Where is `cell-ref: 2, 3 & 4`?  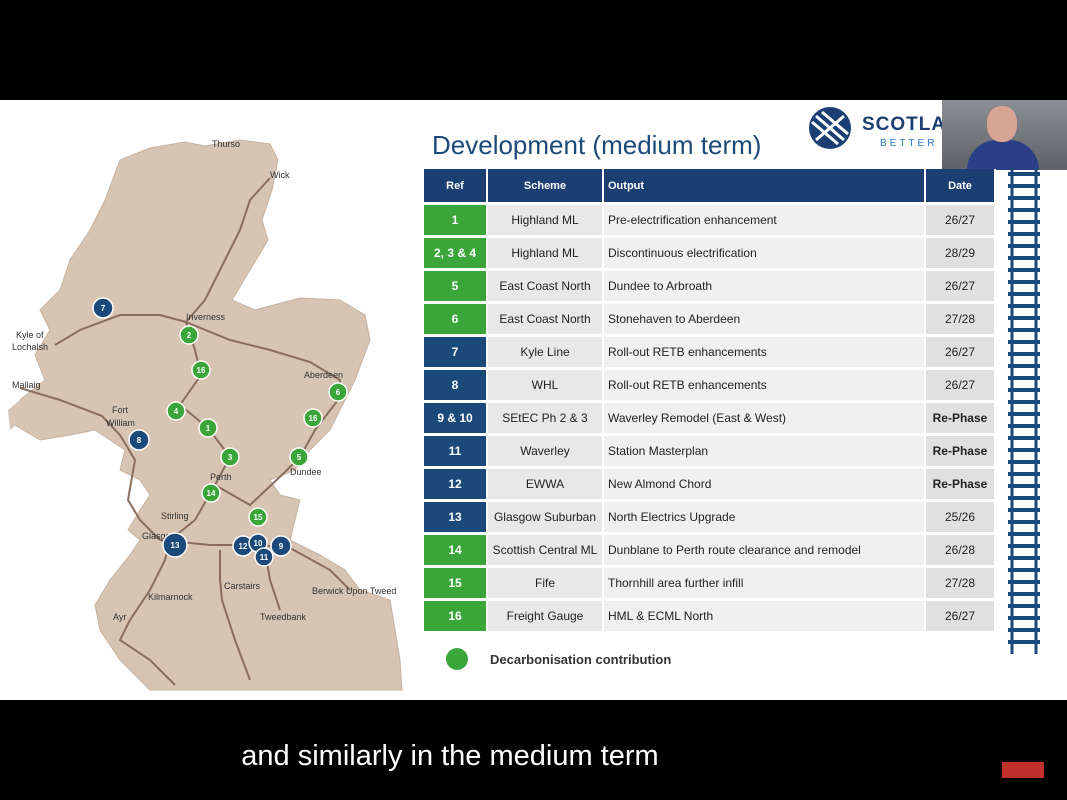
cell-ref: 2, 3 & 4 is located at coordinates (456, 253).